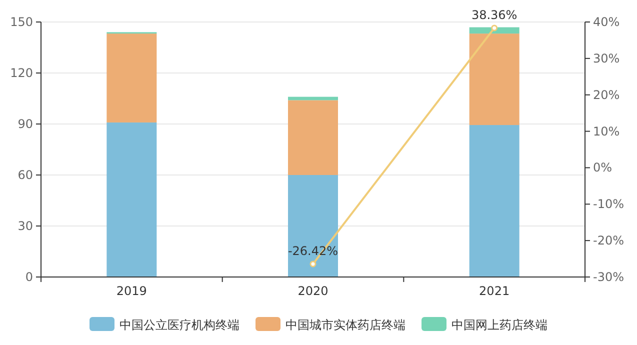 This screenshot has height=345, width=637. I want to click on y2-tick-label: 0%, so click(602, 167).